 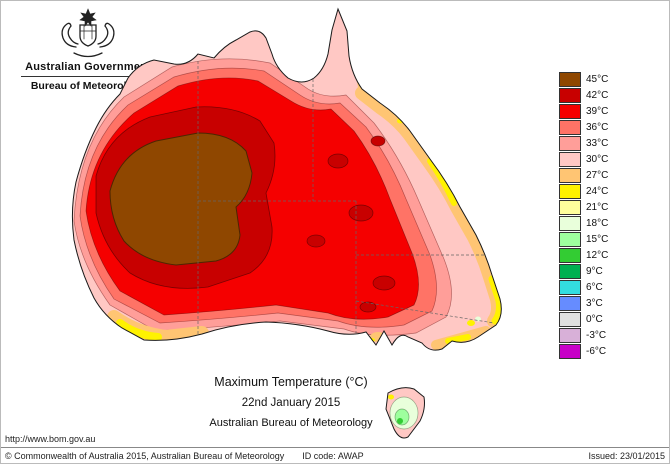 I want to click on legend-row: 0°C, so click(x=583, y=319).